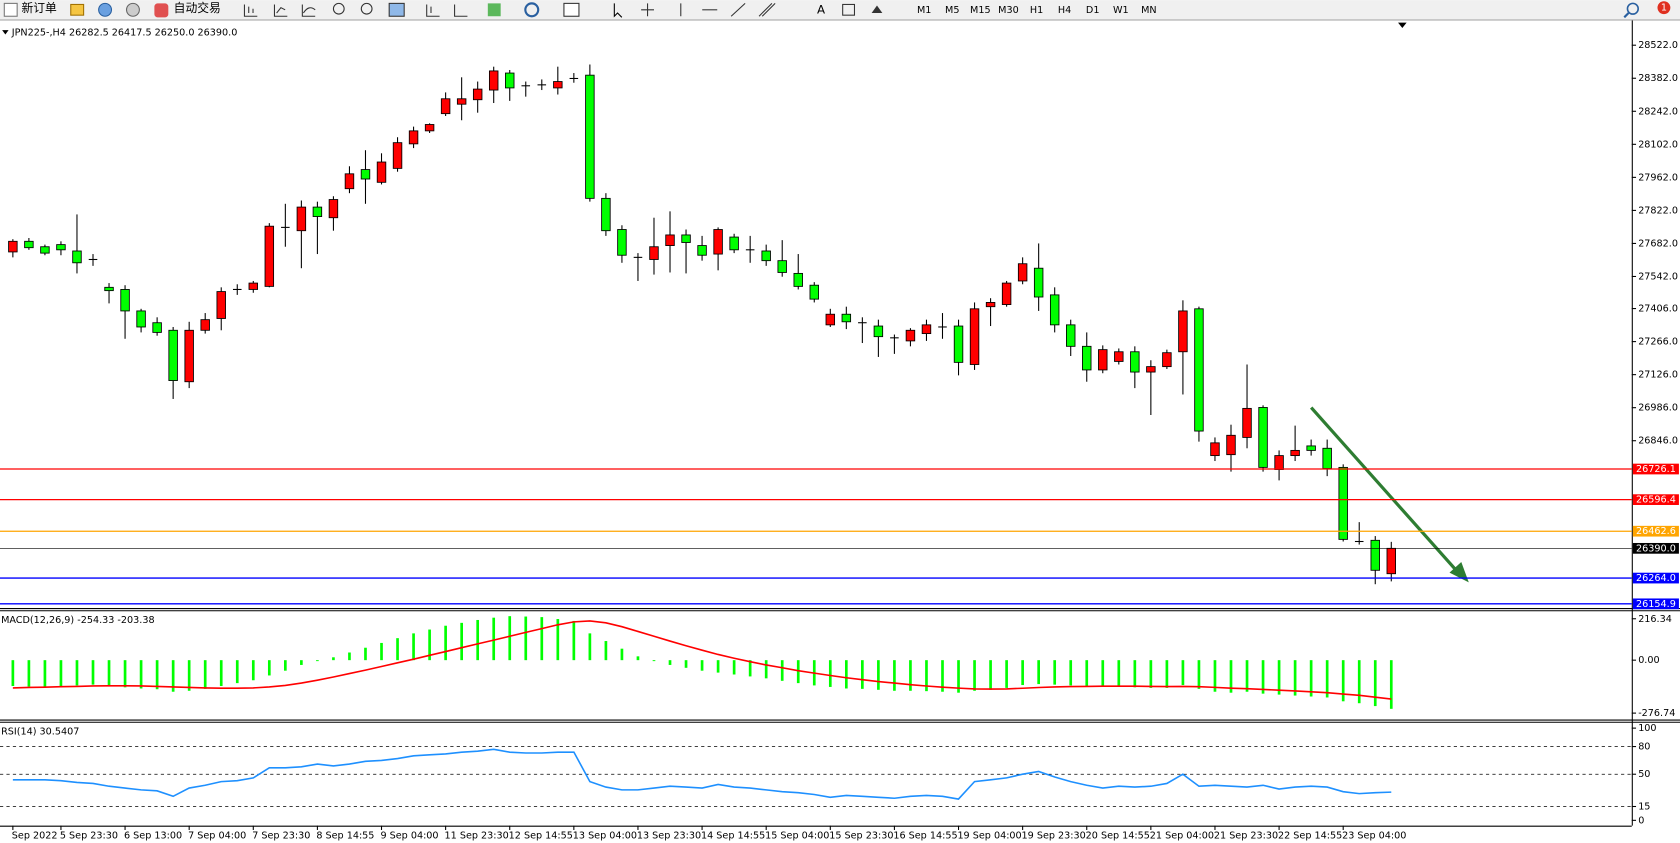  What do you see at coordinates (702, 660) in the screenshot?
I see `macd-signal` at bounding box center [702, 660].